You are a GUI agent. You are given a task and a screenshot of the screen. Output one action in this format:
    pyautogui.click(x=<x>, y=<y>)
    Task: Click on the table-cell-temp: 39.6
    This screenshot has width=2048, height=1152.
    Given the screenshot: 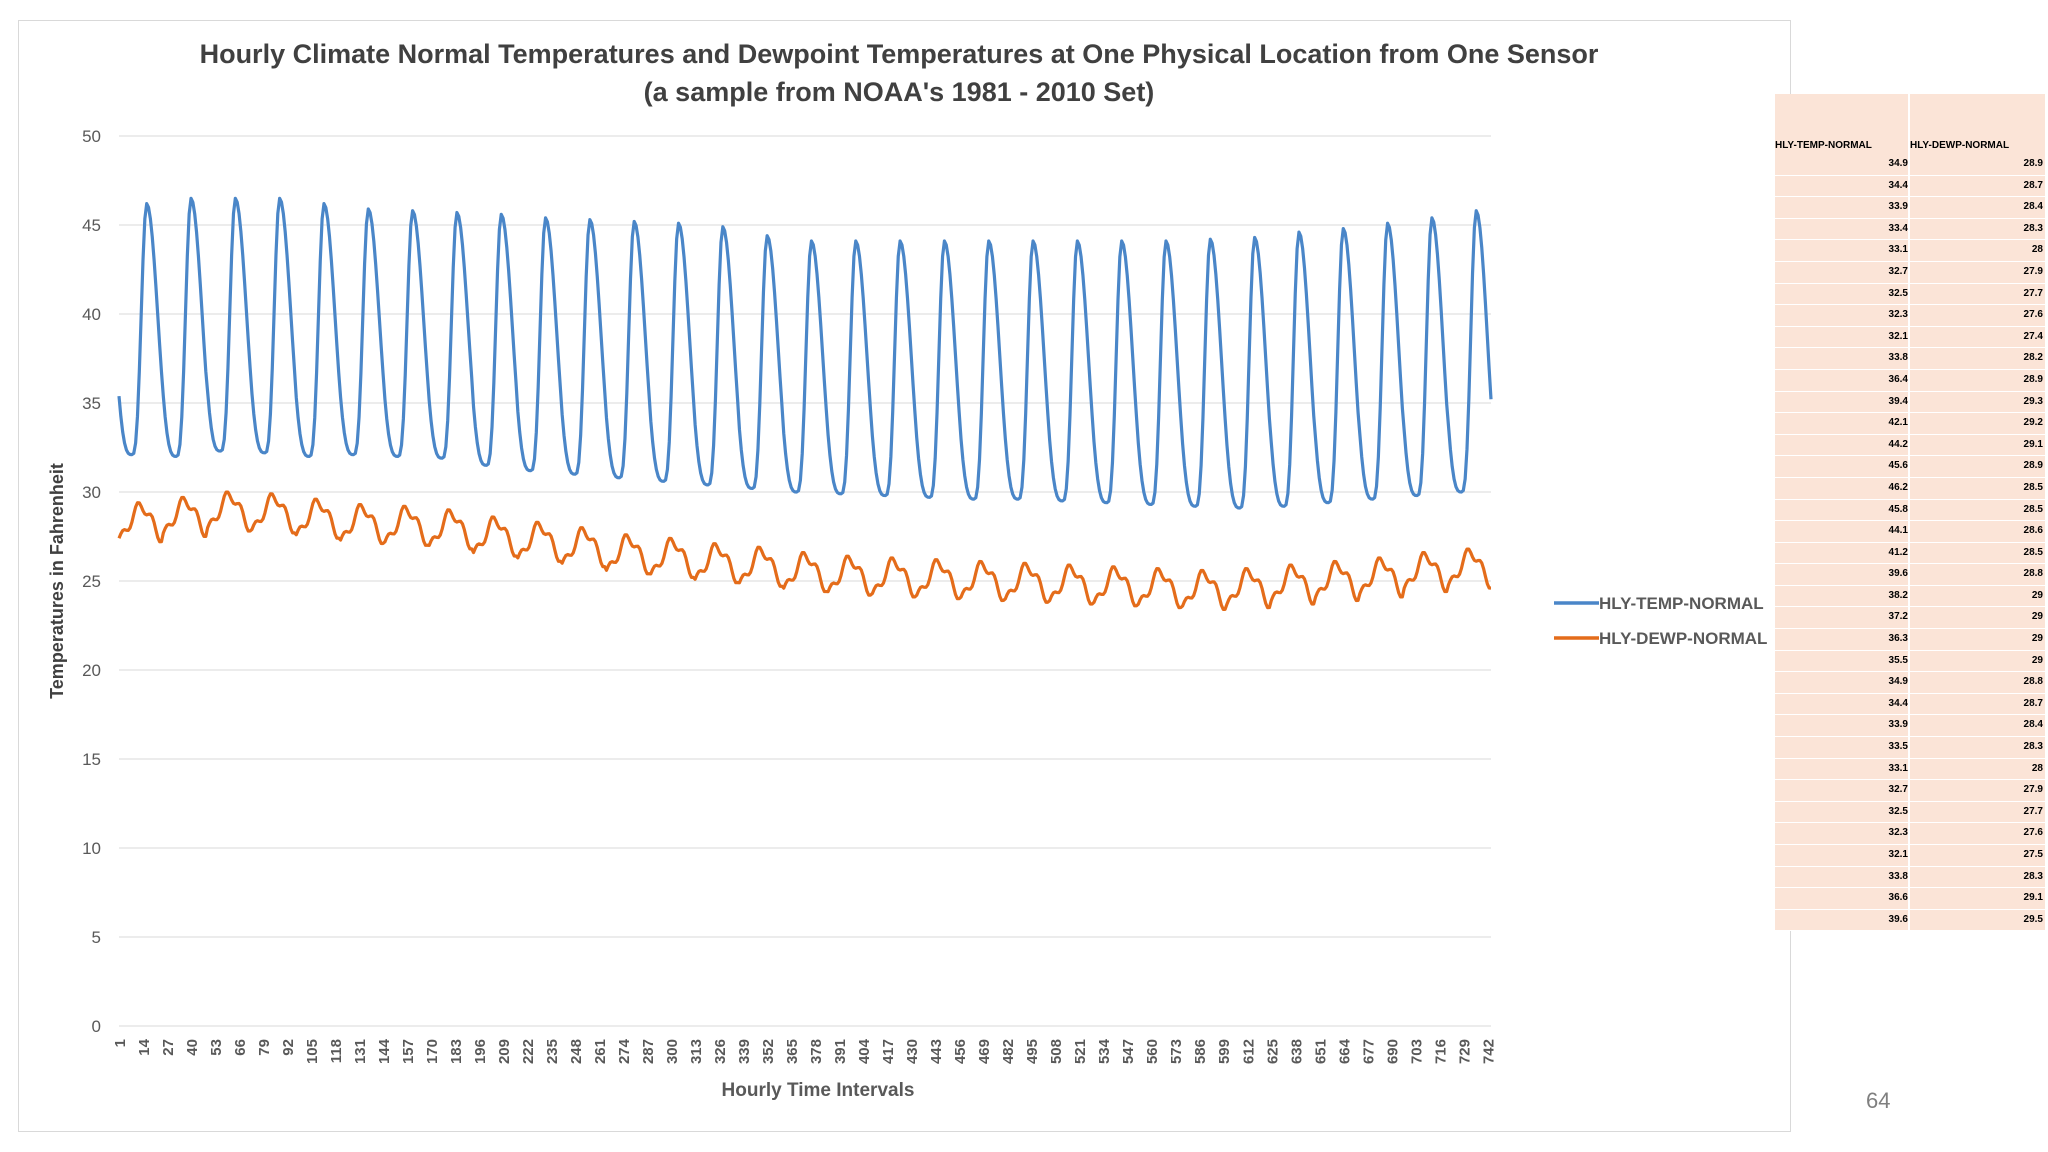 What is the action you would take?
    pyautogui.click(x=1898, y=919)
    